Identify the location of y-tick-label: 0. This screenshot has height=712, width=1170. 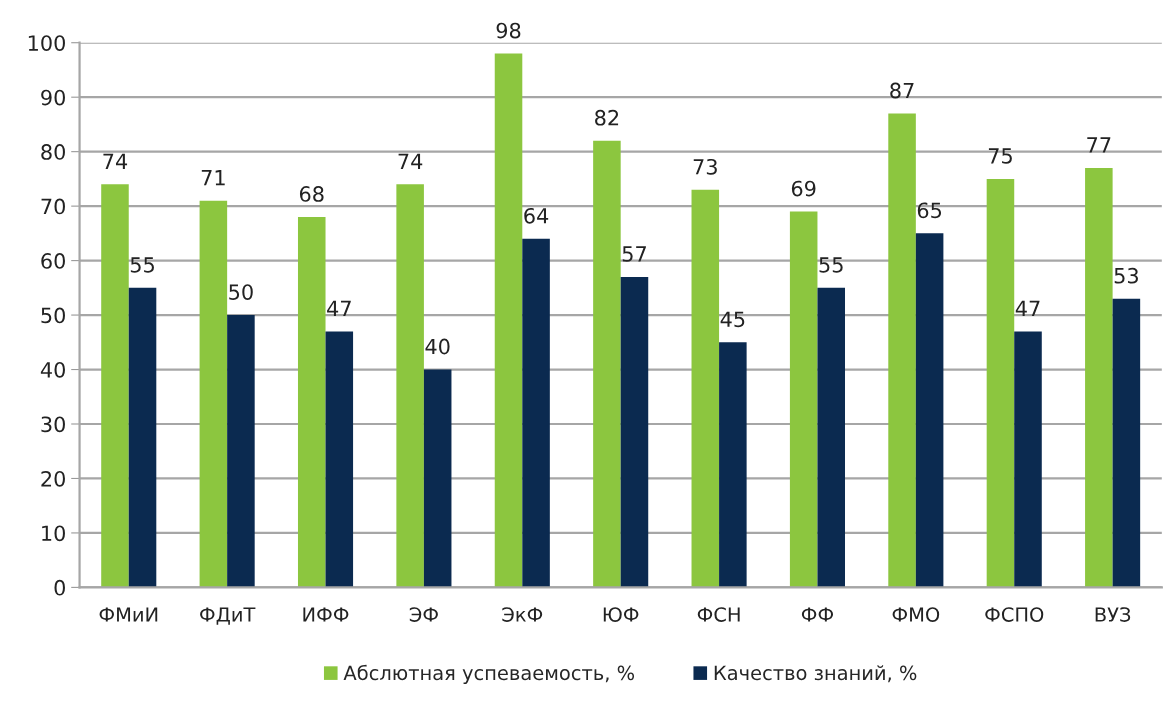
(59, 587).